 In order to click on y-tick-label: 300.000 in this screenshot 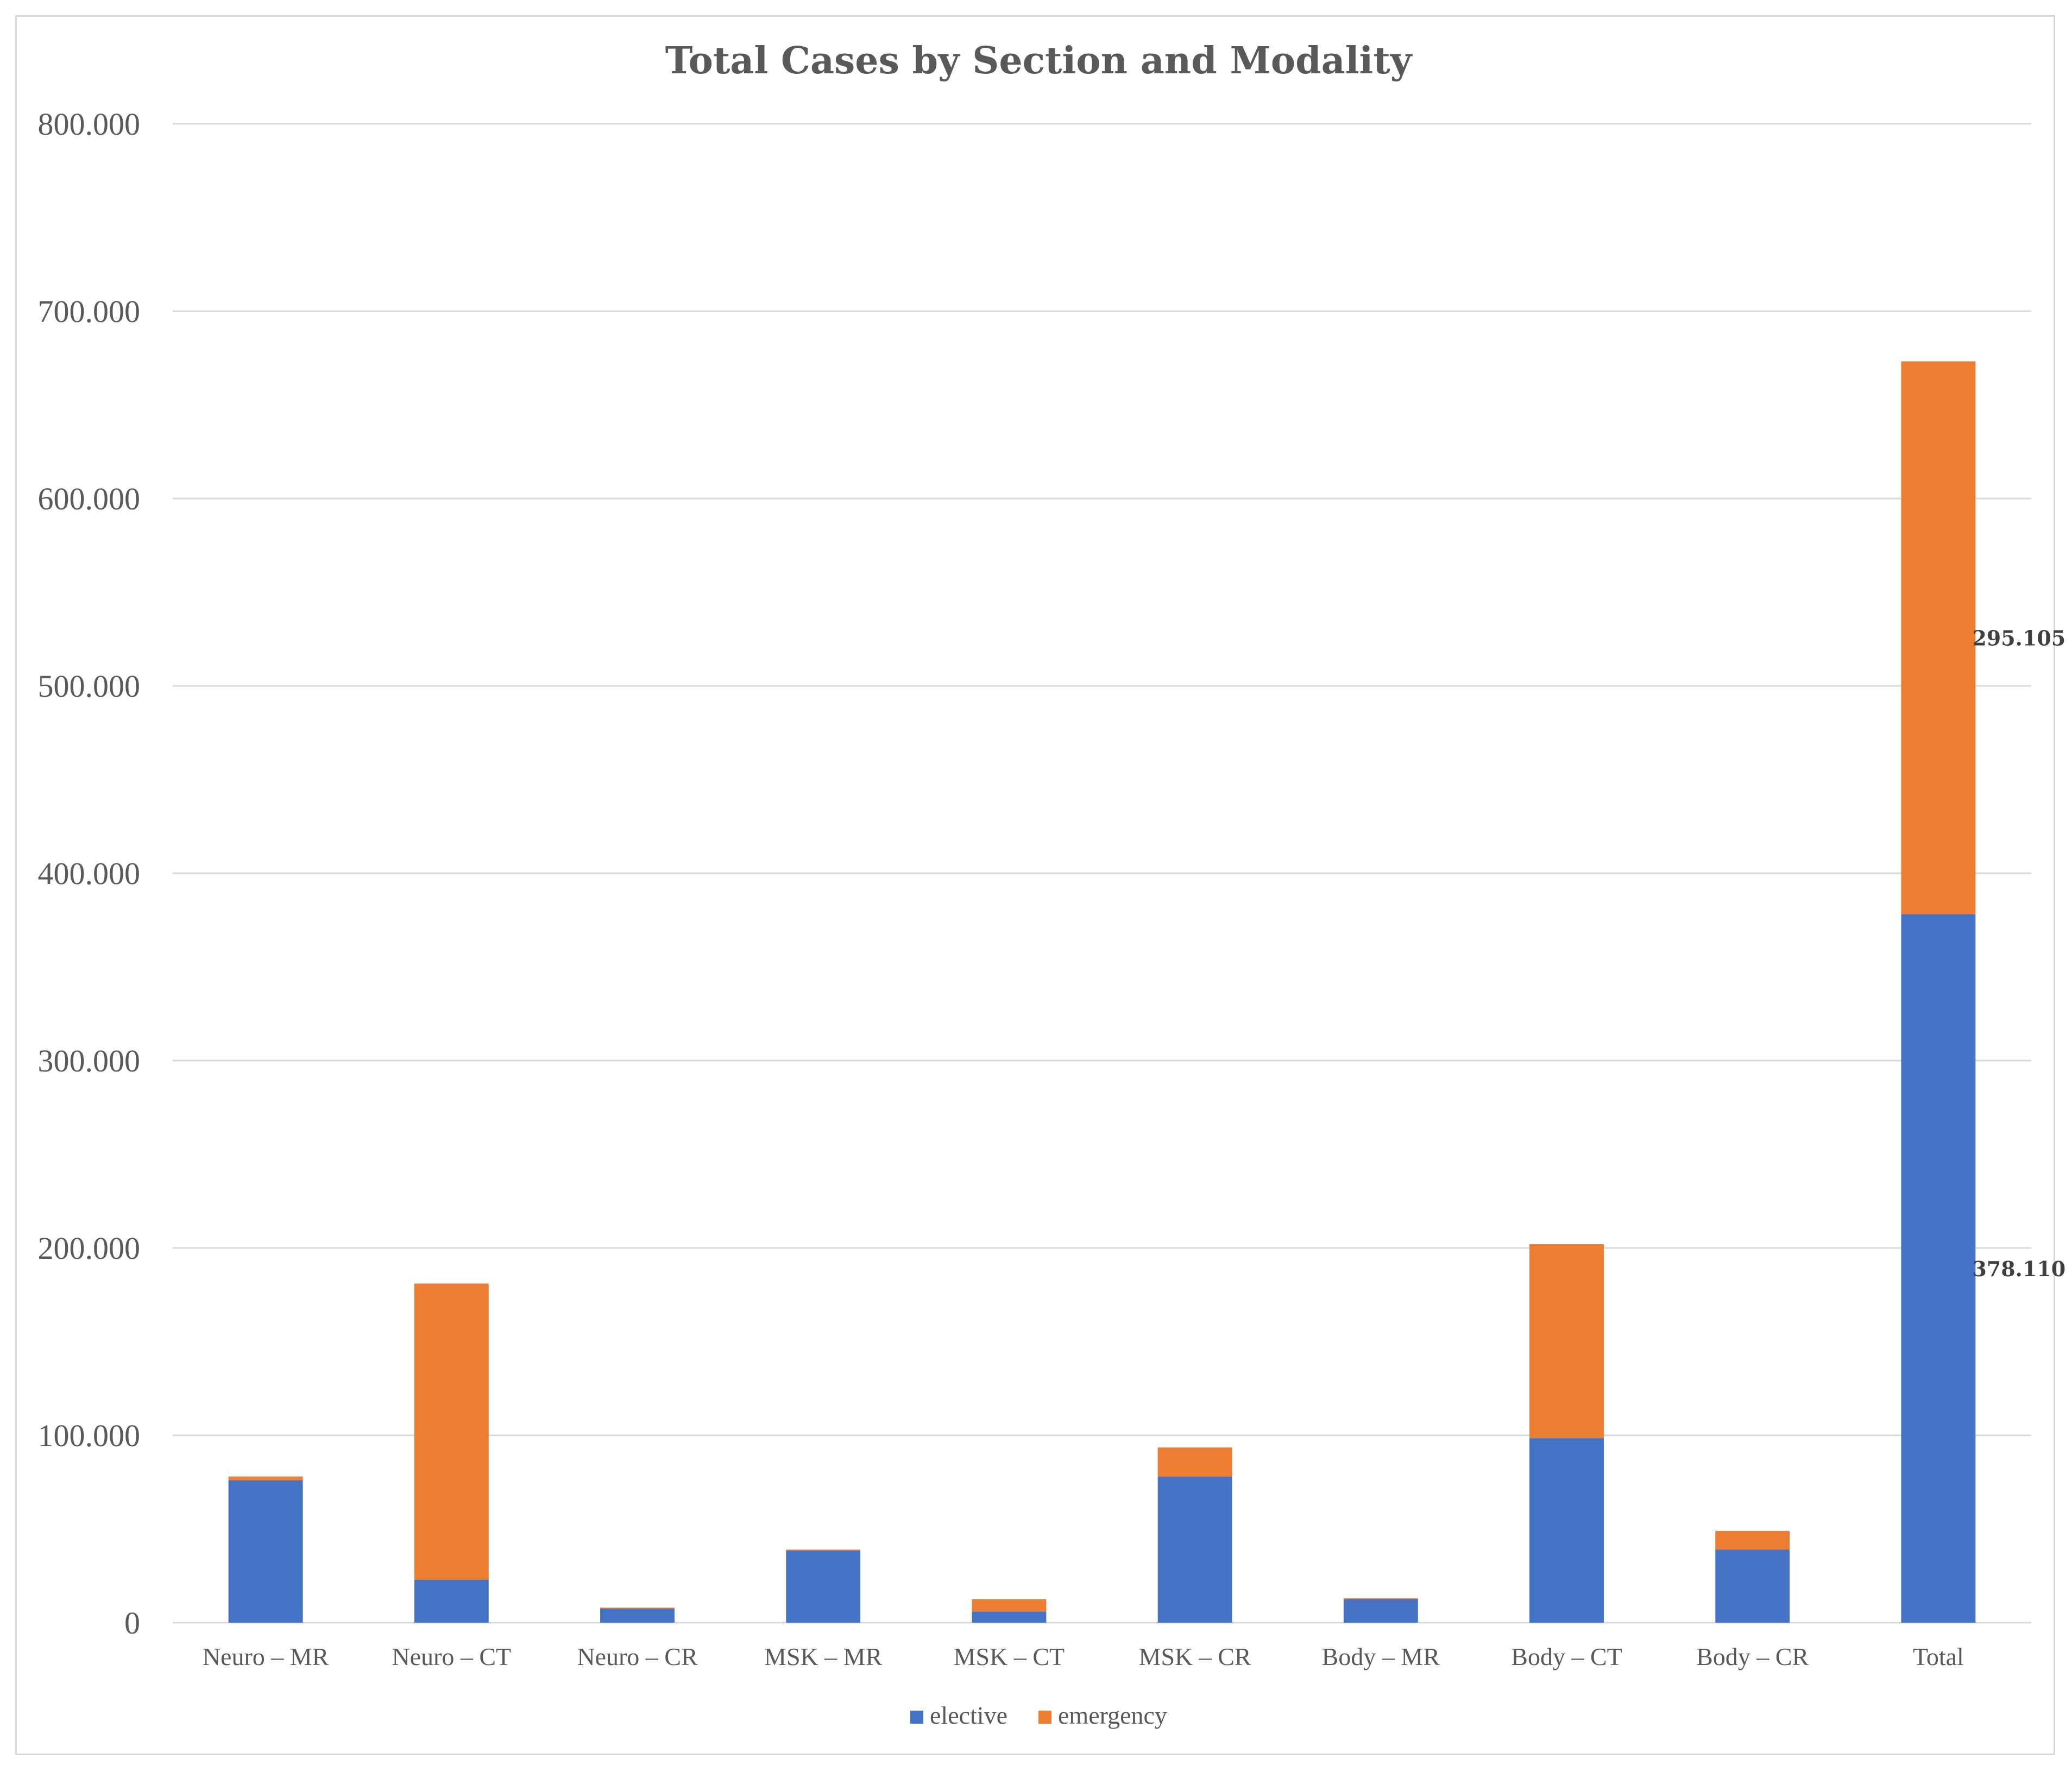, I will do `click(89, 1061)`.